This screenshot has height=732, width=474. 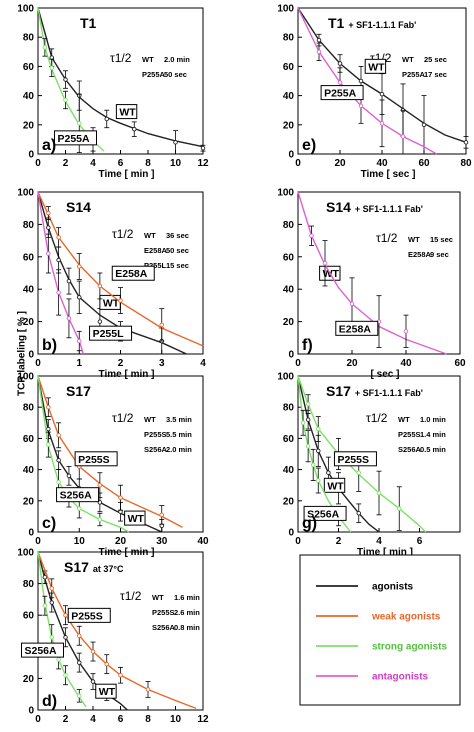 I want to click on x-tick-label: 30, so click(x=162, y=541).